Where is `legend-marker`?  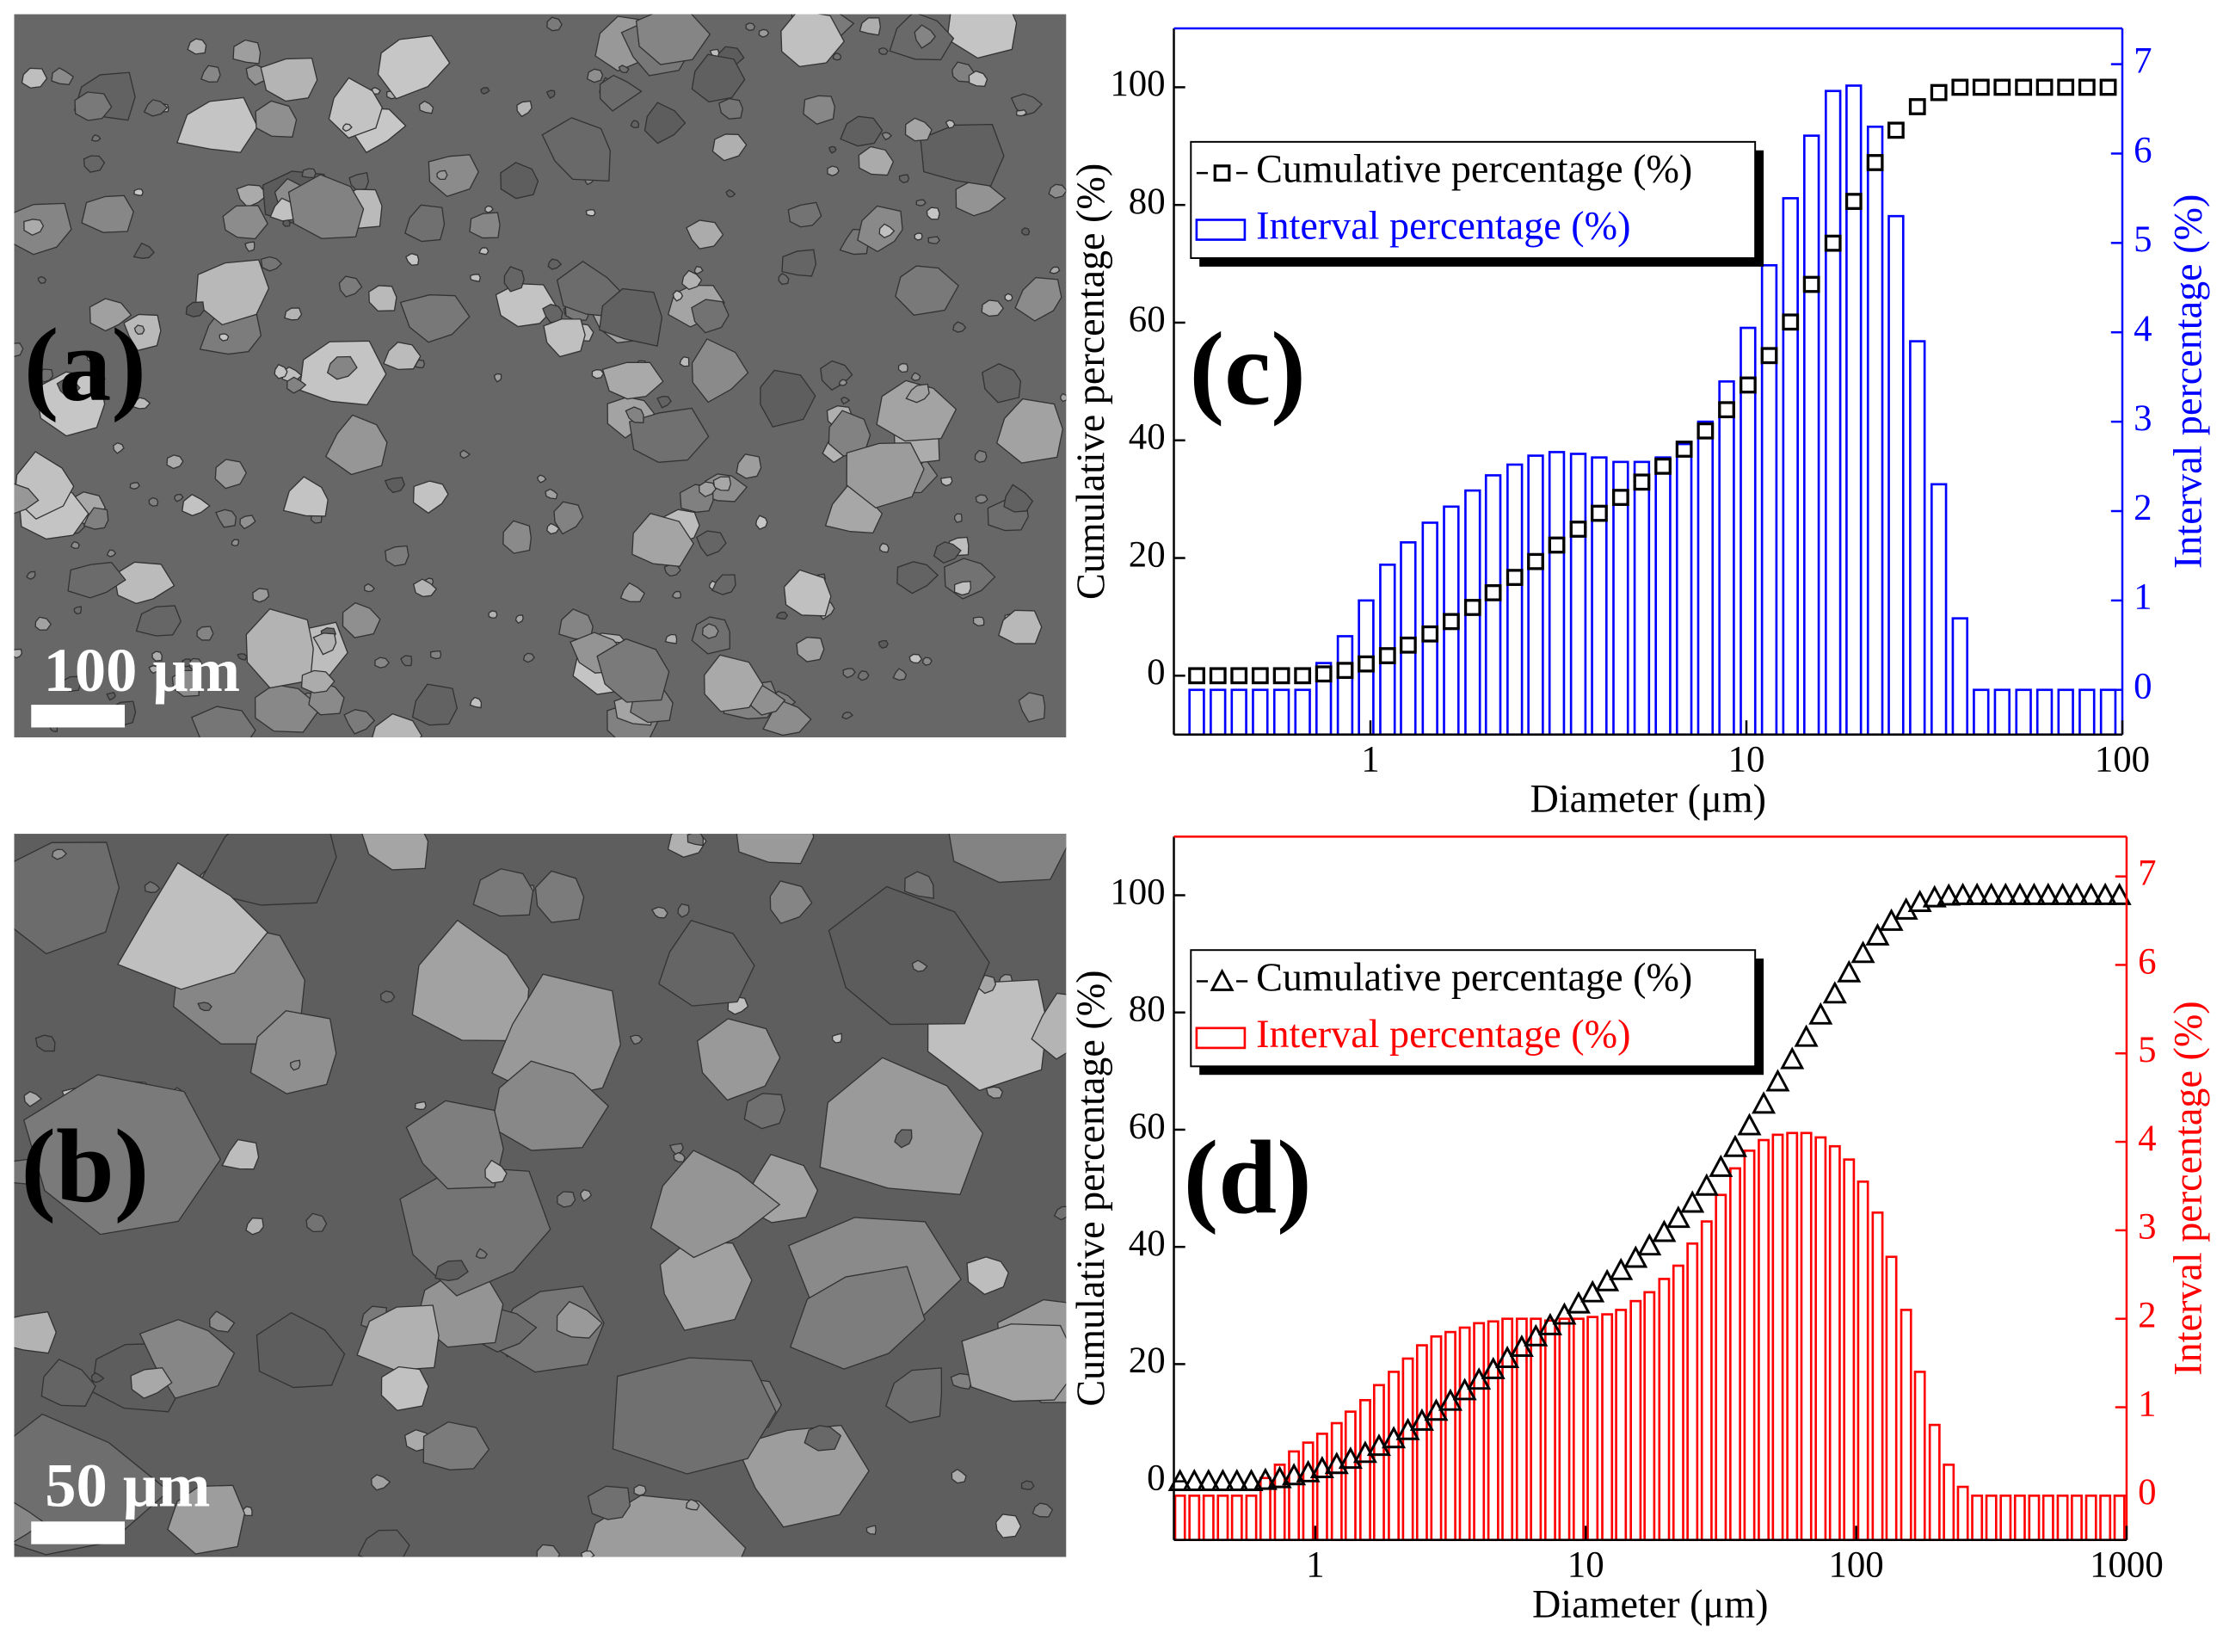 legend-marker is located at coordinates (1222, 173).